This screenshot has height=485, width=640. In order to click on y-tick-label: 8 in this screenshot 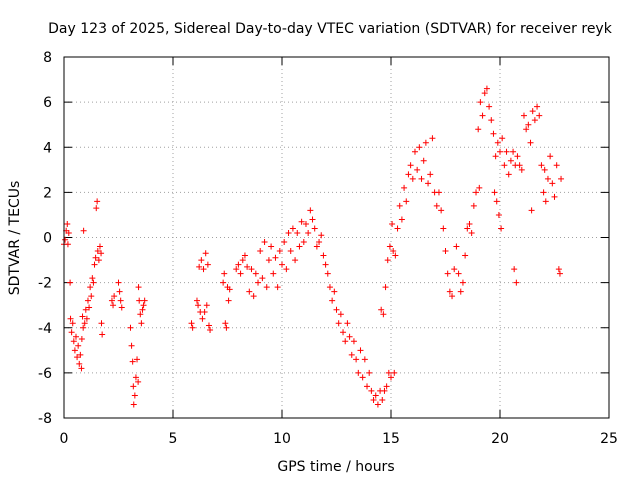, I will do `click(47, 58)`.